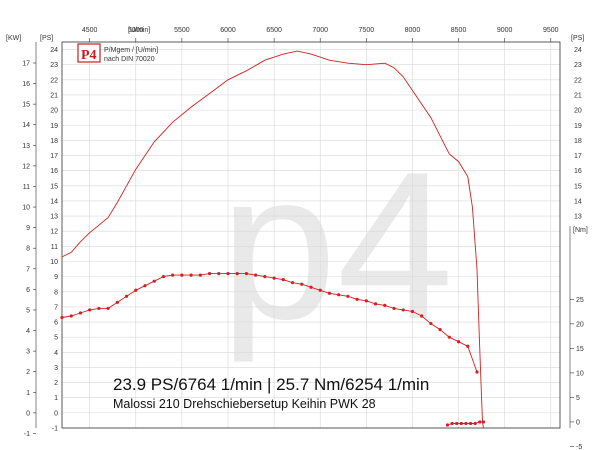 The image size is (600, 450). I want to click on ps-tick-label: 21, so click(54, 95).